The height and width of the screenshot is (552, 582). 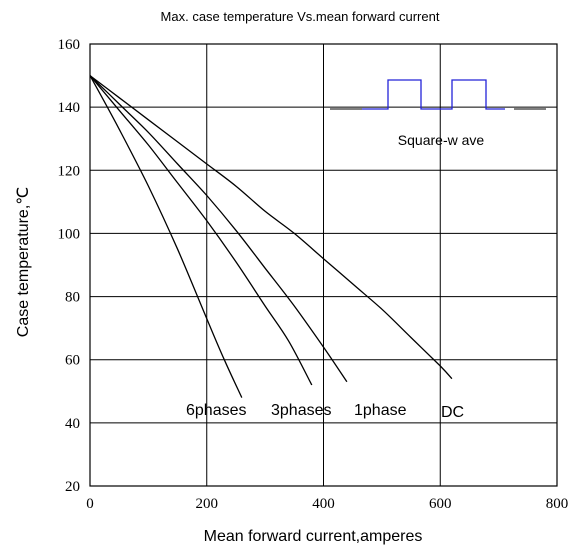 I want to click on y-tick-label: 80, so click(x=72, y=298).